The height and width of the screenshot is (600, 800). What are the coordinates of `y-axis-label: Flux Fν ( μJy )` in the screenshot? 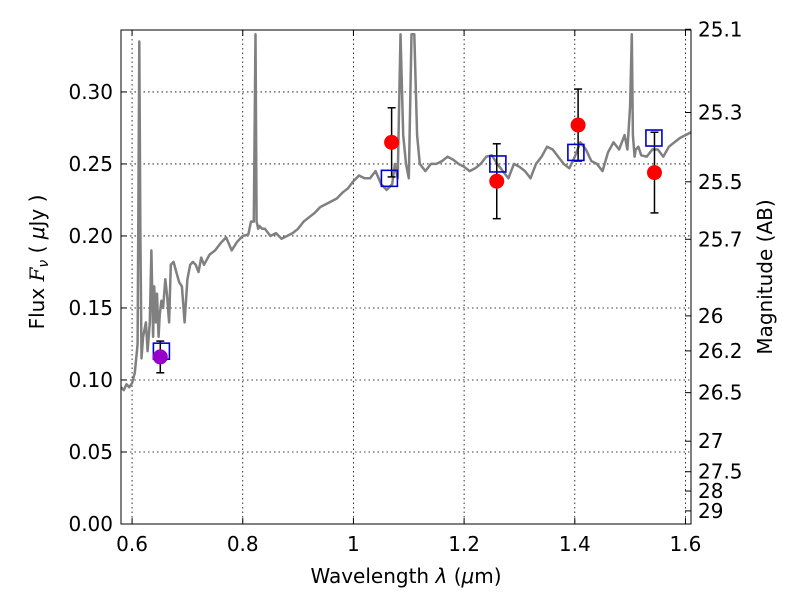 It's located at (38, 262).